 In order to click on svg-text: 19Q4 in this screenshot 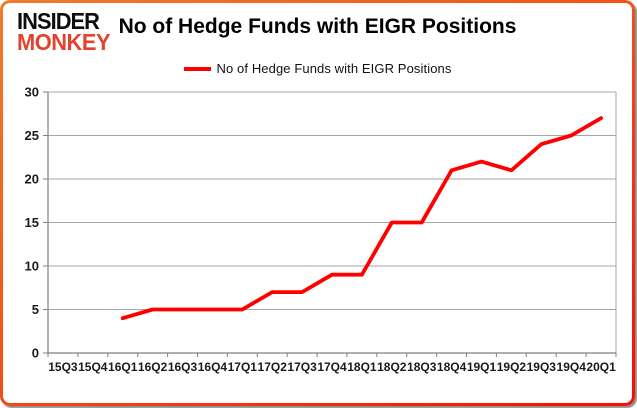, I will do `click(572, 367)`.